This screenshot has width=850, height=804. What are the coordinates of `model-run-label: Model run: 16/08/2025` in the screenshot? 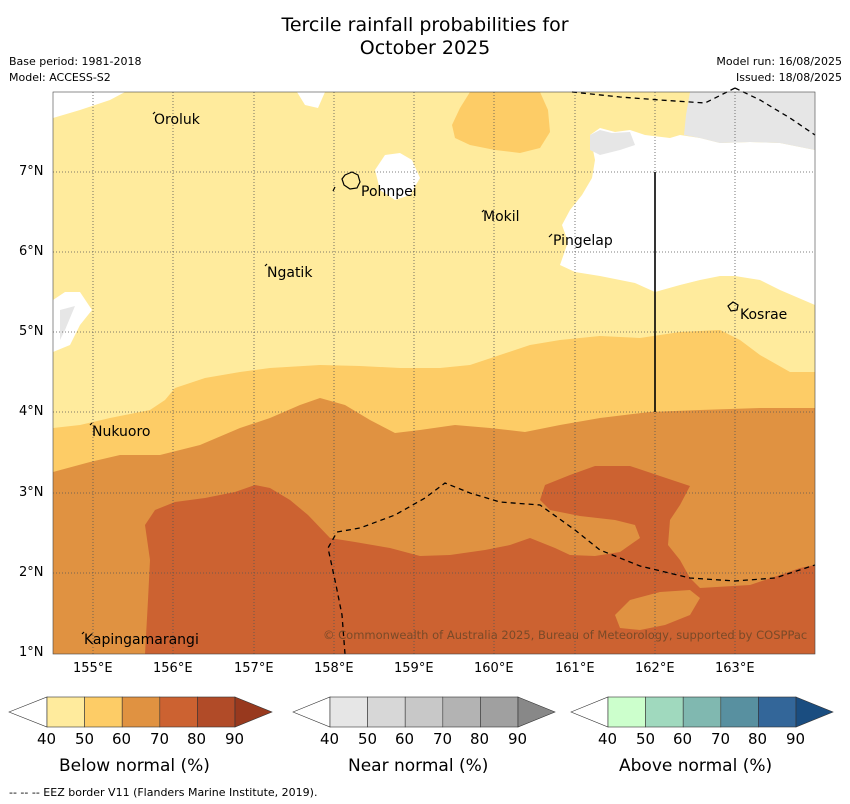 It's located at (779, 61).